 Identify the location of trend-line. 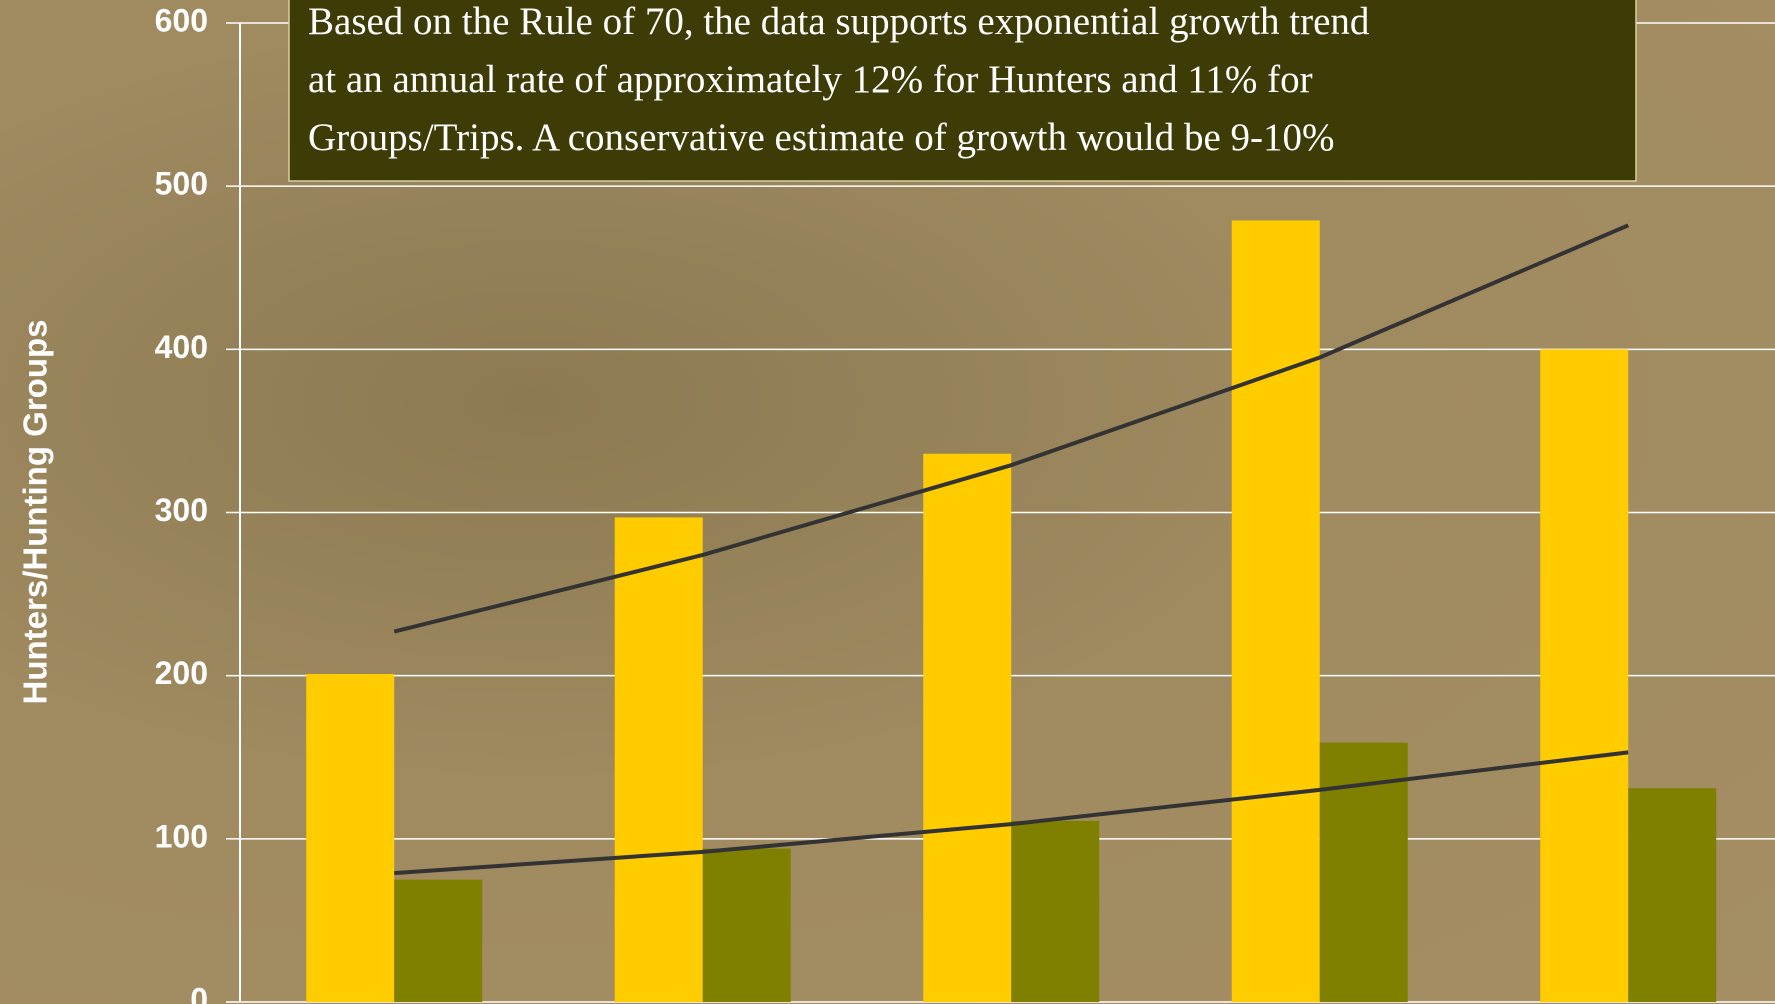
(1011, 813).